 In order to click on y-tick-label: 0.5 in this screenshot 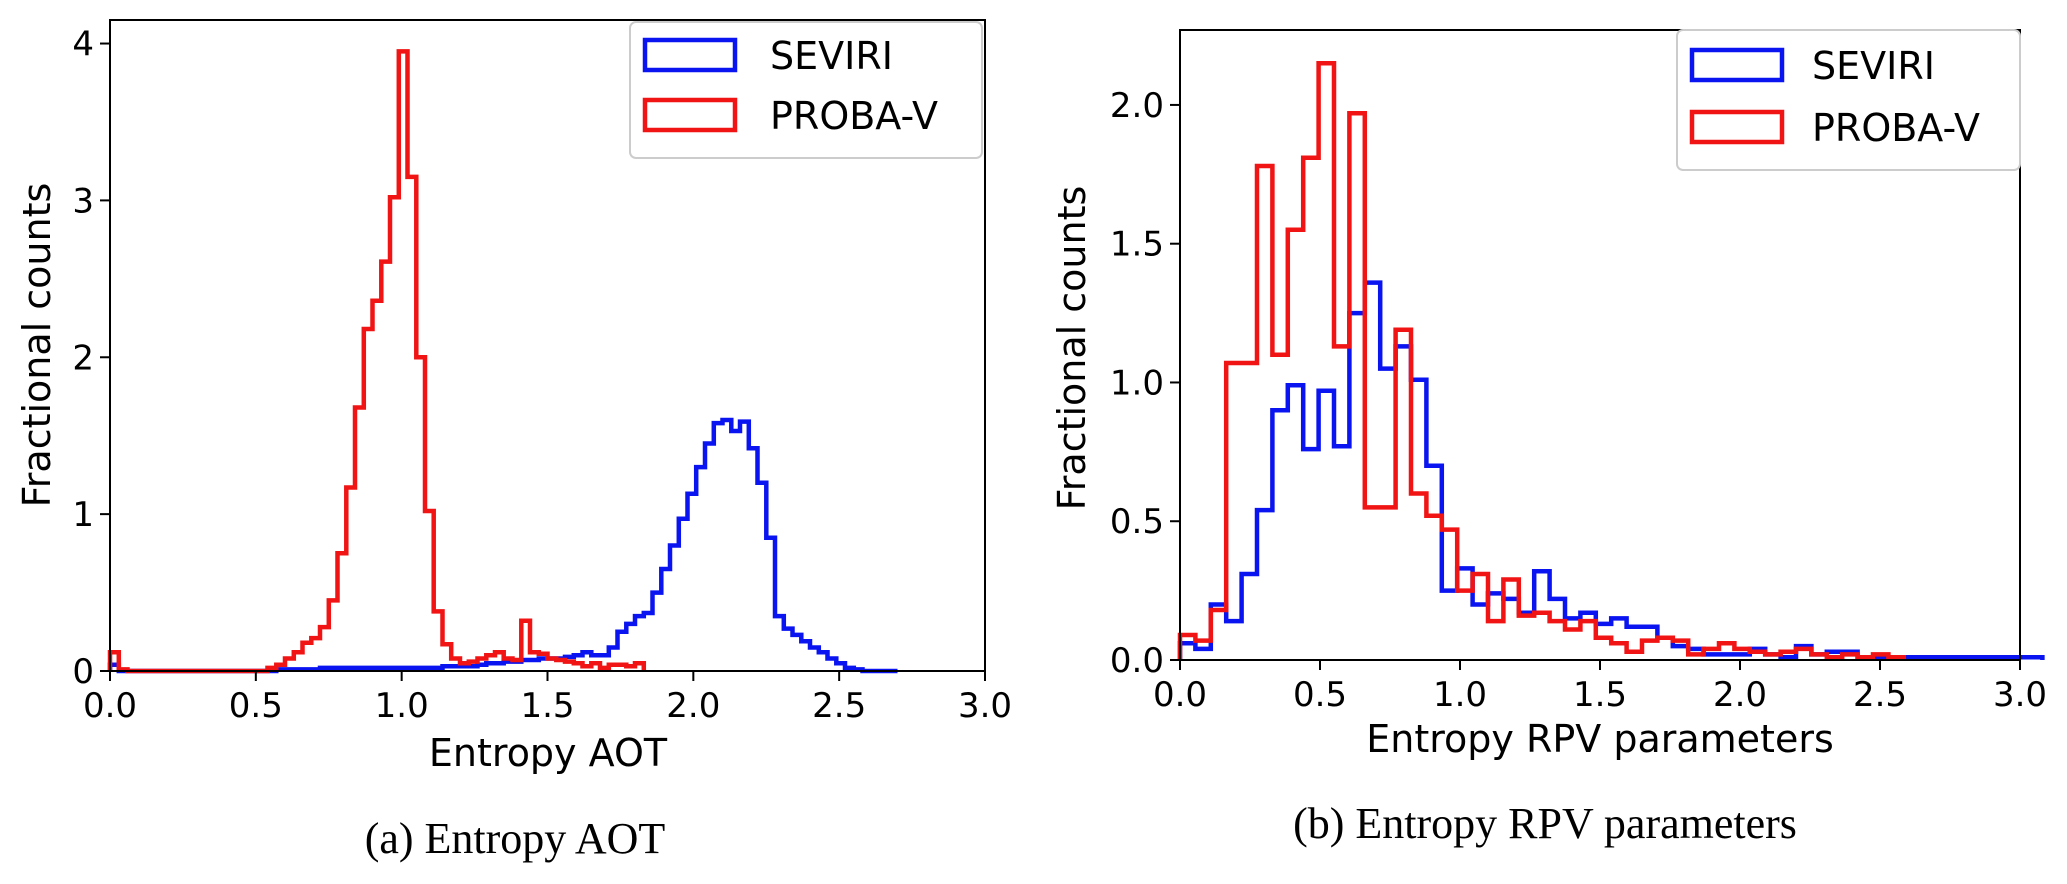, I will do `click(1137, 522)`.